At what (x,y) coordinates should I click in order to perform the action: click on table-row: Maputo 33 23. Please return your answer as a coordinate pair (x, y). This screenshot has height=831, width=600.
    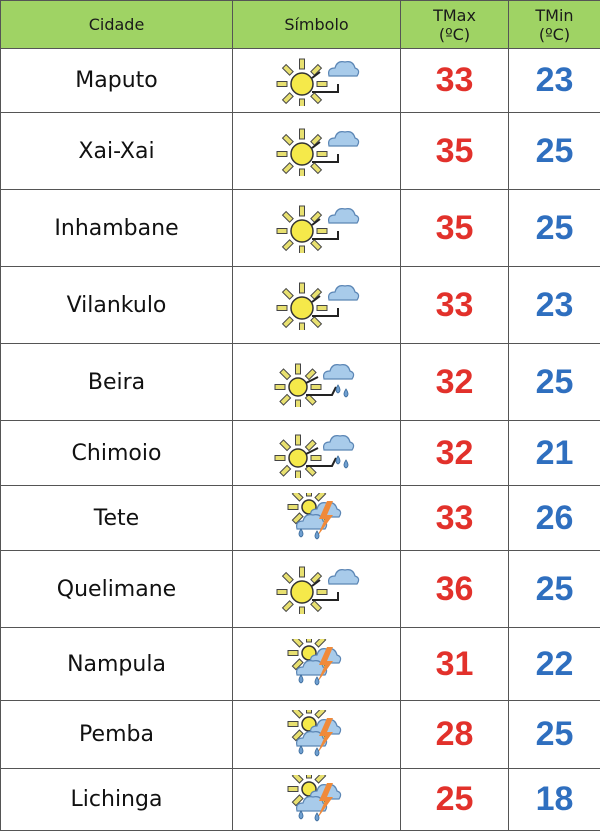
    Looking at the image, I should click on (300, 81).